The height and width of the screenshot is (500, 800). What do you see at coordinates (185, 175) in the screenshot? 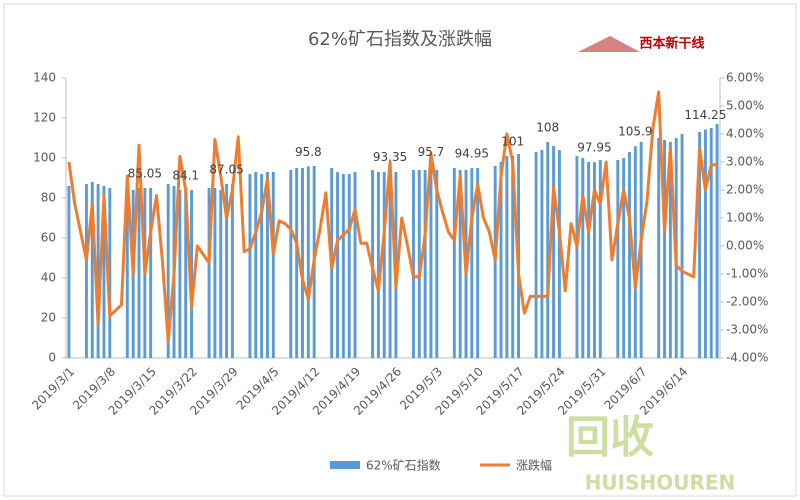
I see `value-label: 84.1` at bounding box center [185, 175].